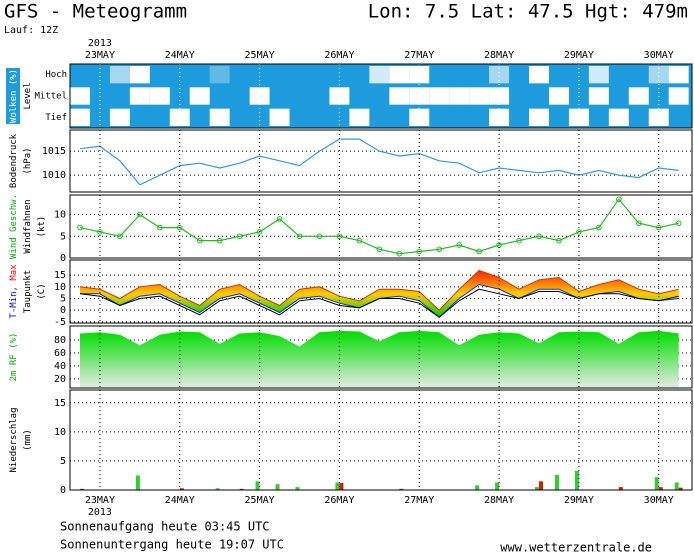 The image size is (694, 553). I want to click on y-axis-label: Niederschlag, so click(14, 439).